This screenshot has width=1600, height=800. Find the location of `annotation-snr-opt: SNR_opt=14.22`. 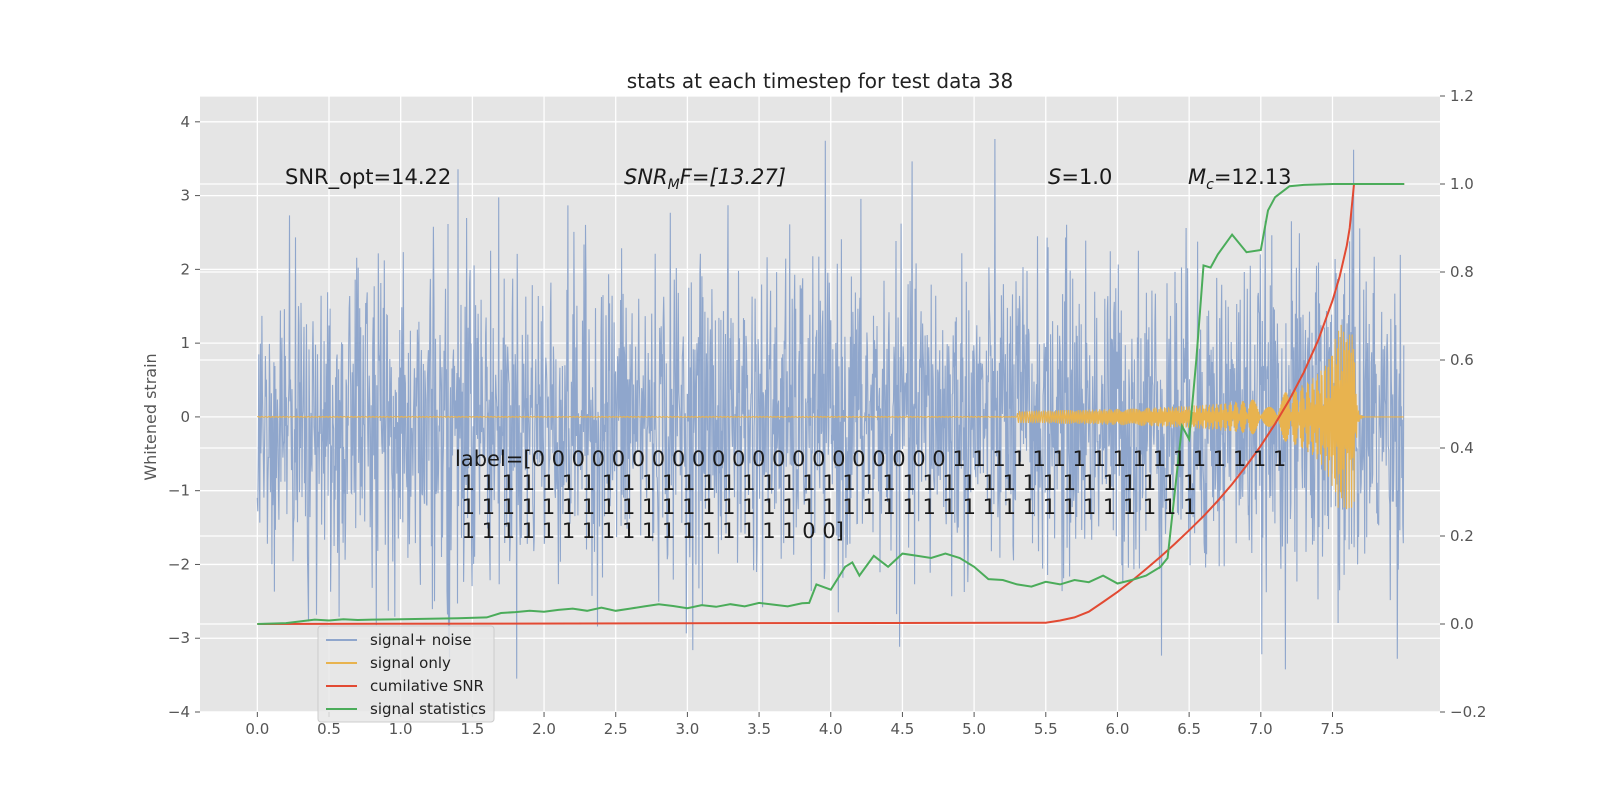

annotation-snr-opt: SNR_opt=14.22 is located at coordinates (368, 177).